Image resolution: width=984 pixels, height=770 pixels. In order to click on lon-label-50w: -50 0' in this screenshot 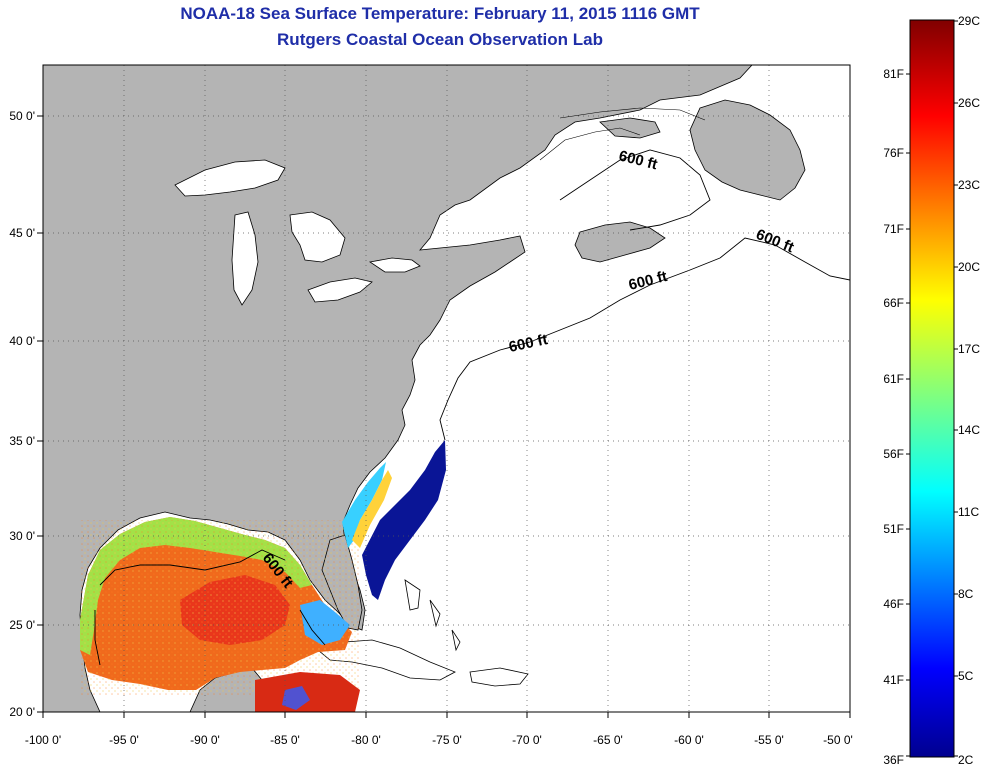, I will do `click(838, 740)`.